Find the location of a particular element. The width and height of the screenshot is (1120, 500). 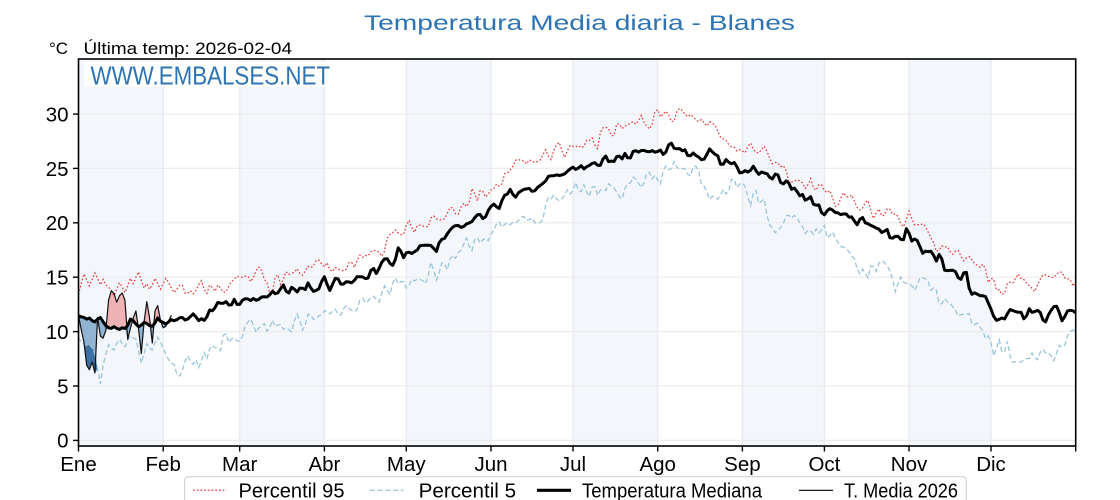

svg-text: 25 is located at coordinates (57, 169).